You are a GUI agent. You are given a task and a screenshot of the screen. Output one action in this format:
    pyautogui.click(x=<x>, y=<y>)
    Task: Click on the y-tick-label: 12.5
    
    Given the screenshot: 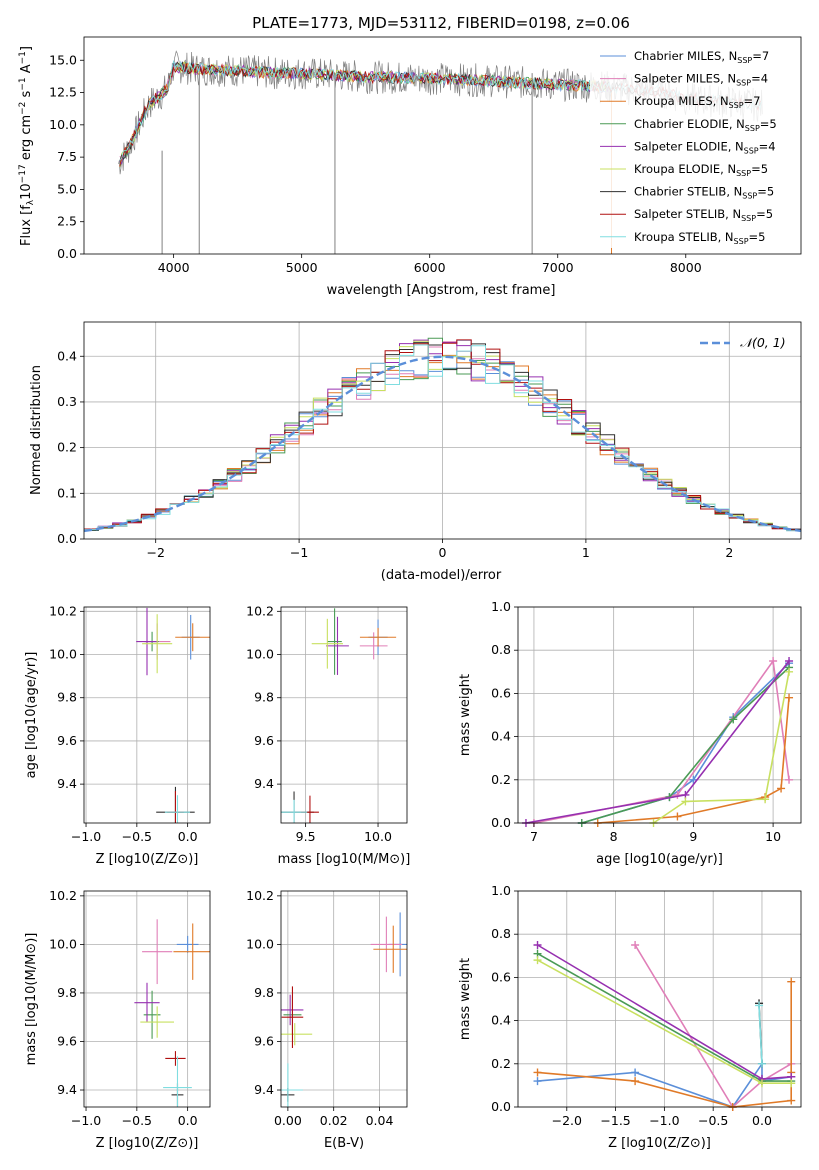 What is the action you would take?
    pyautogui.click(x=63, y=92)
    